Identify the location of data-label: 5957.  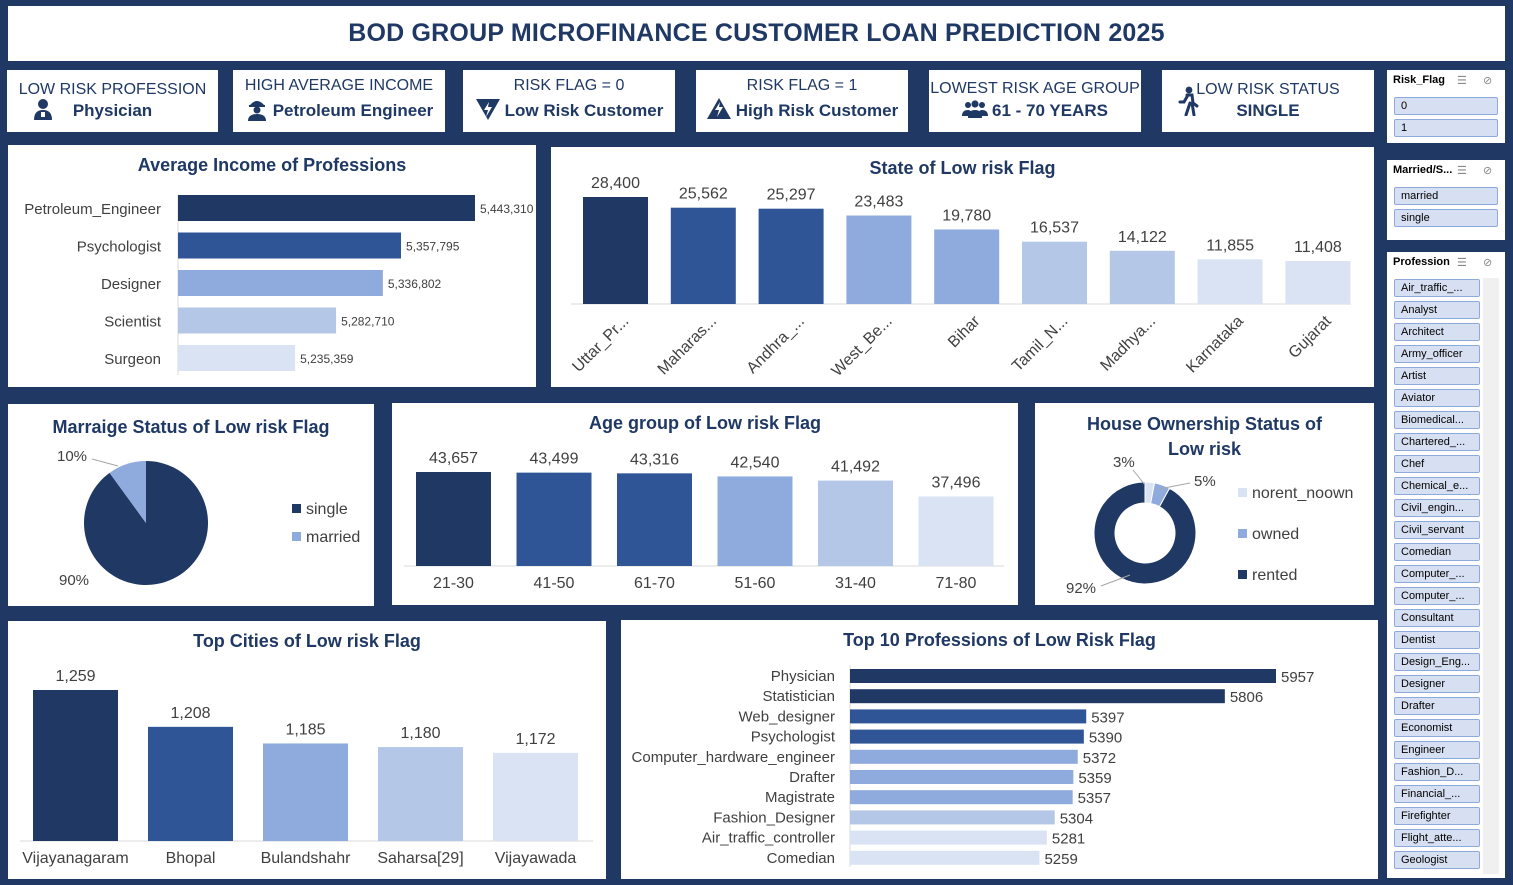
(1297, 677).